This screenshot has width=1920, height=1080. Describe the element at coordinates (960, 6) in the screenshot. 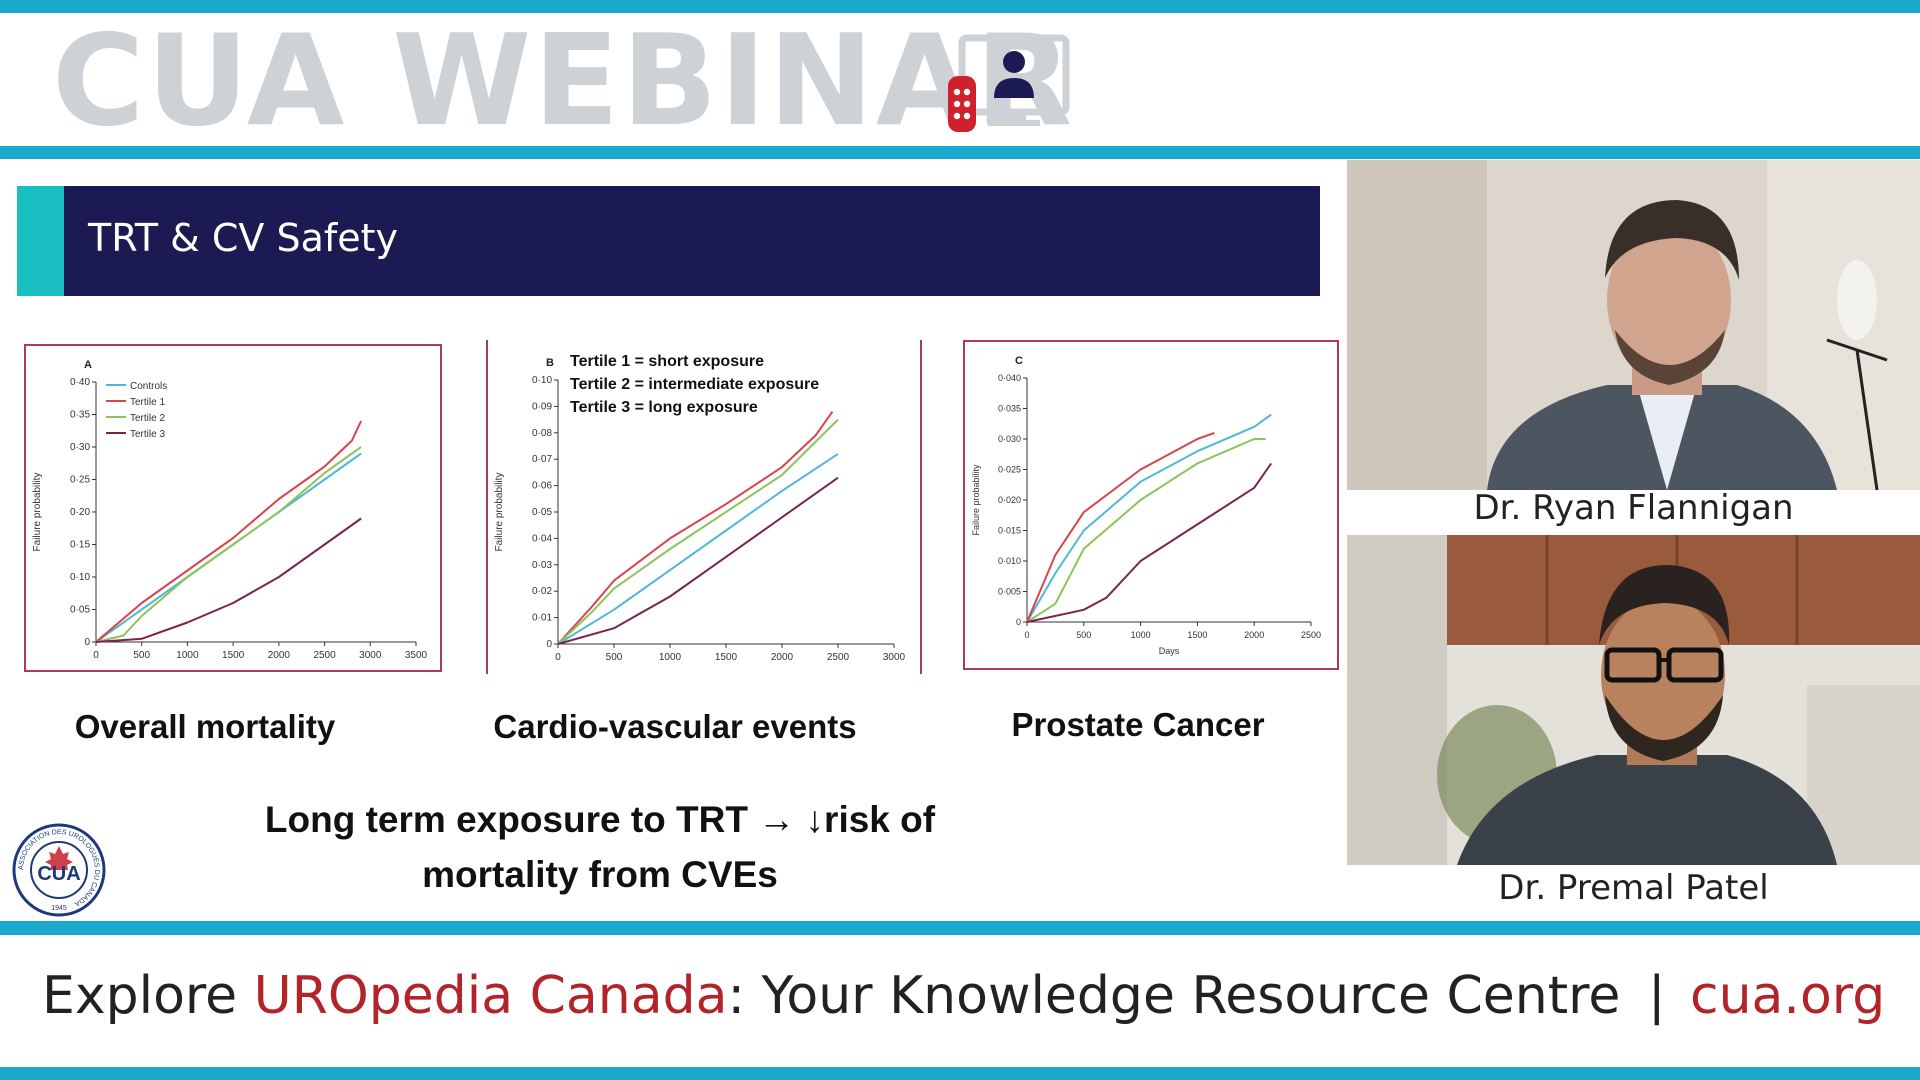

I see `top-band` at that location.